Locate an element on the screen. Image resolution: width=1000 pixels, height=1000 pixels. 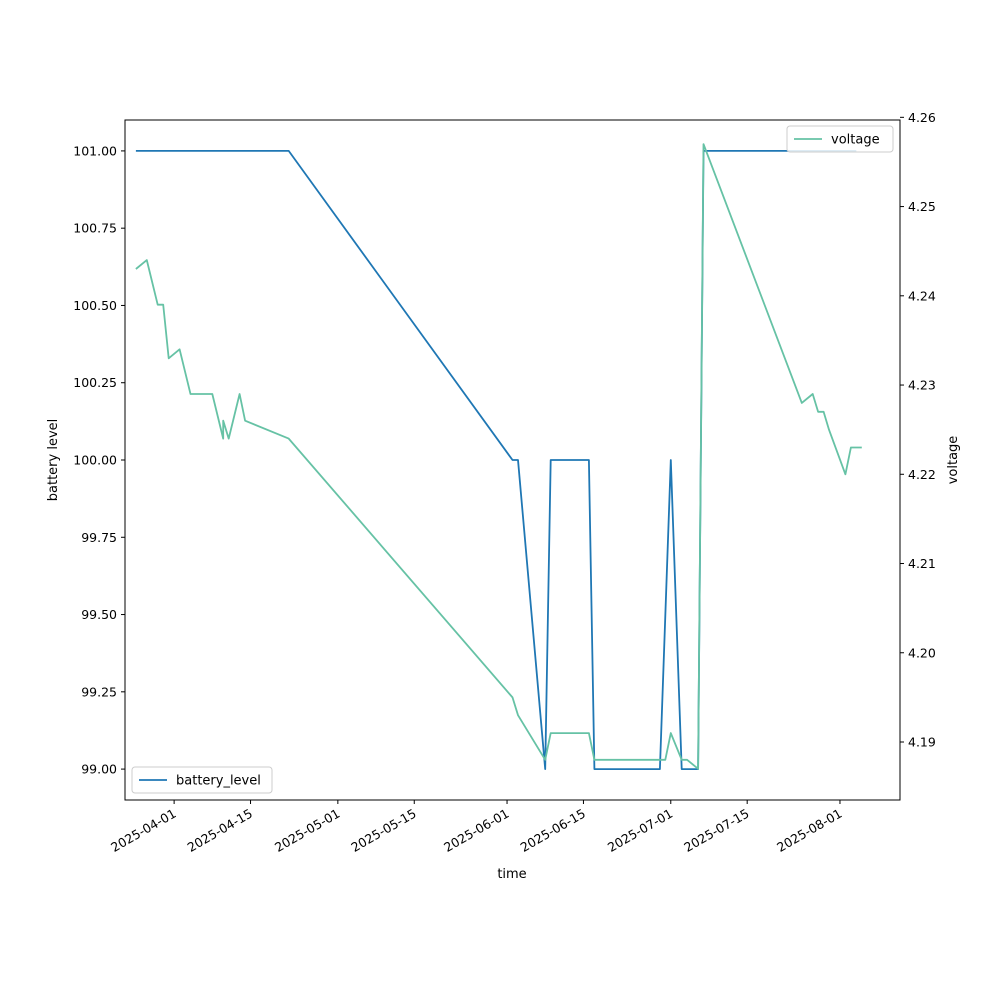
y-left-tick-label: 100.50 is located at coordinates (95, 305).